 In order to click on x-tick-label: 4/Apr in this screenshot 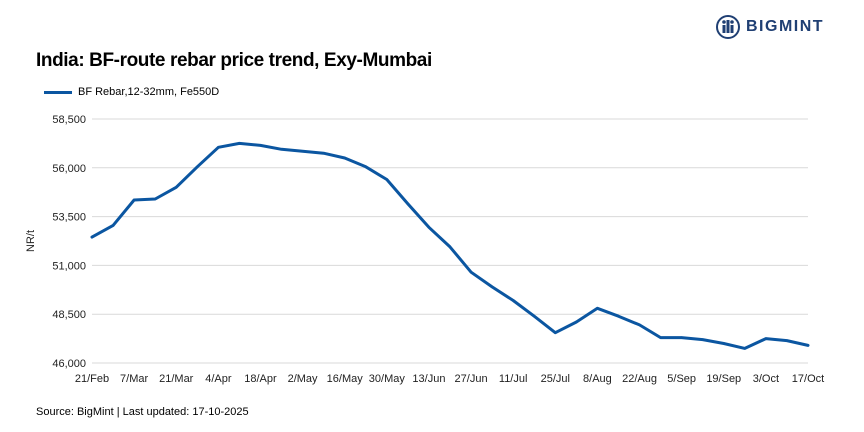, I will do `click(218, 379)`.